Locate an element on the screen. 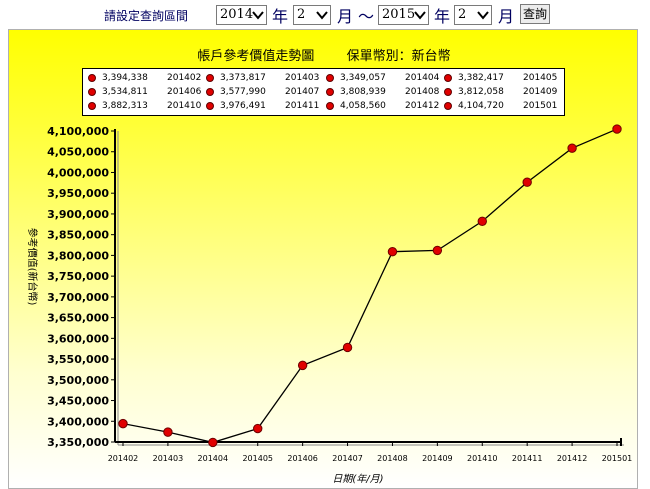 This screenshot has width=650, height=489. legend-period: 201411 is located at coordinates (302, 106).